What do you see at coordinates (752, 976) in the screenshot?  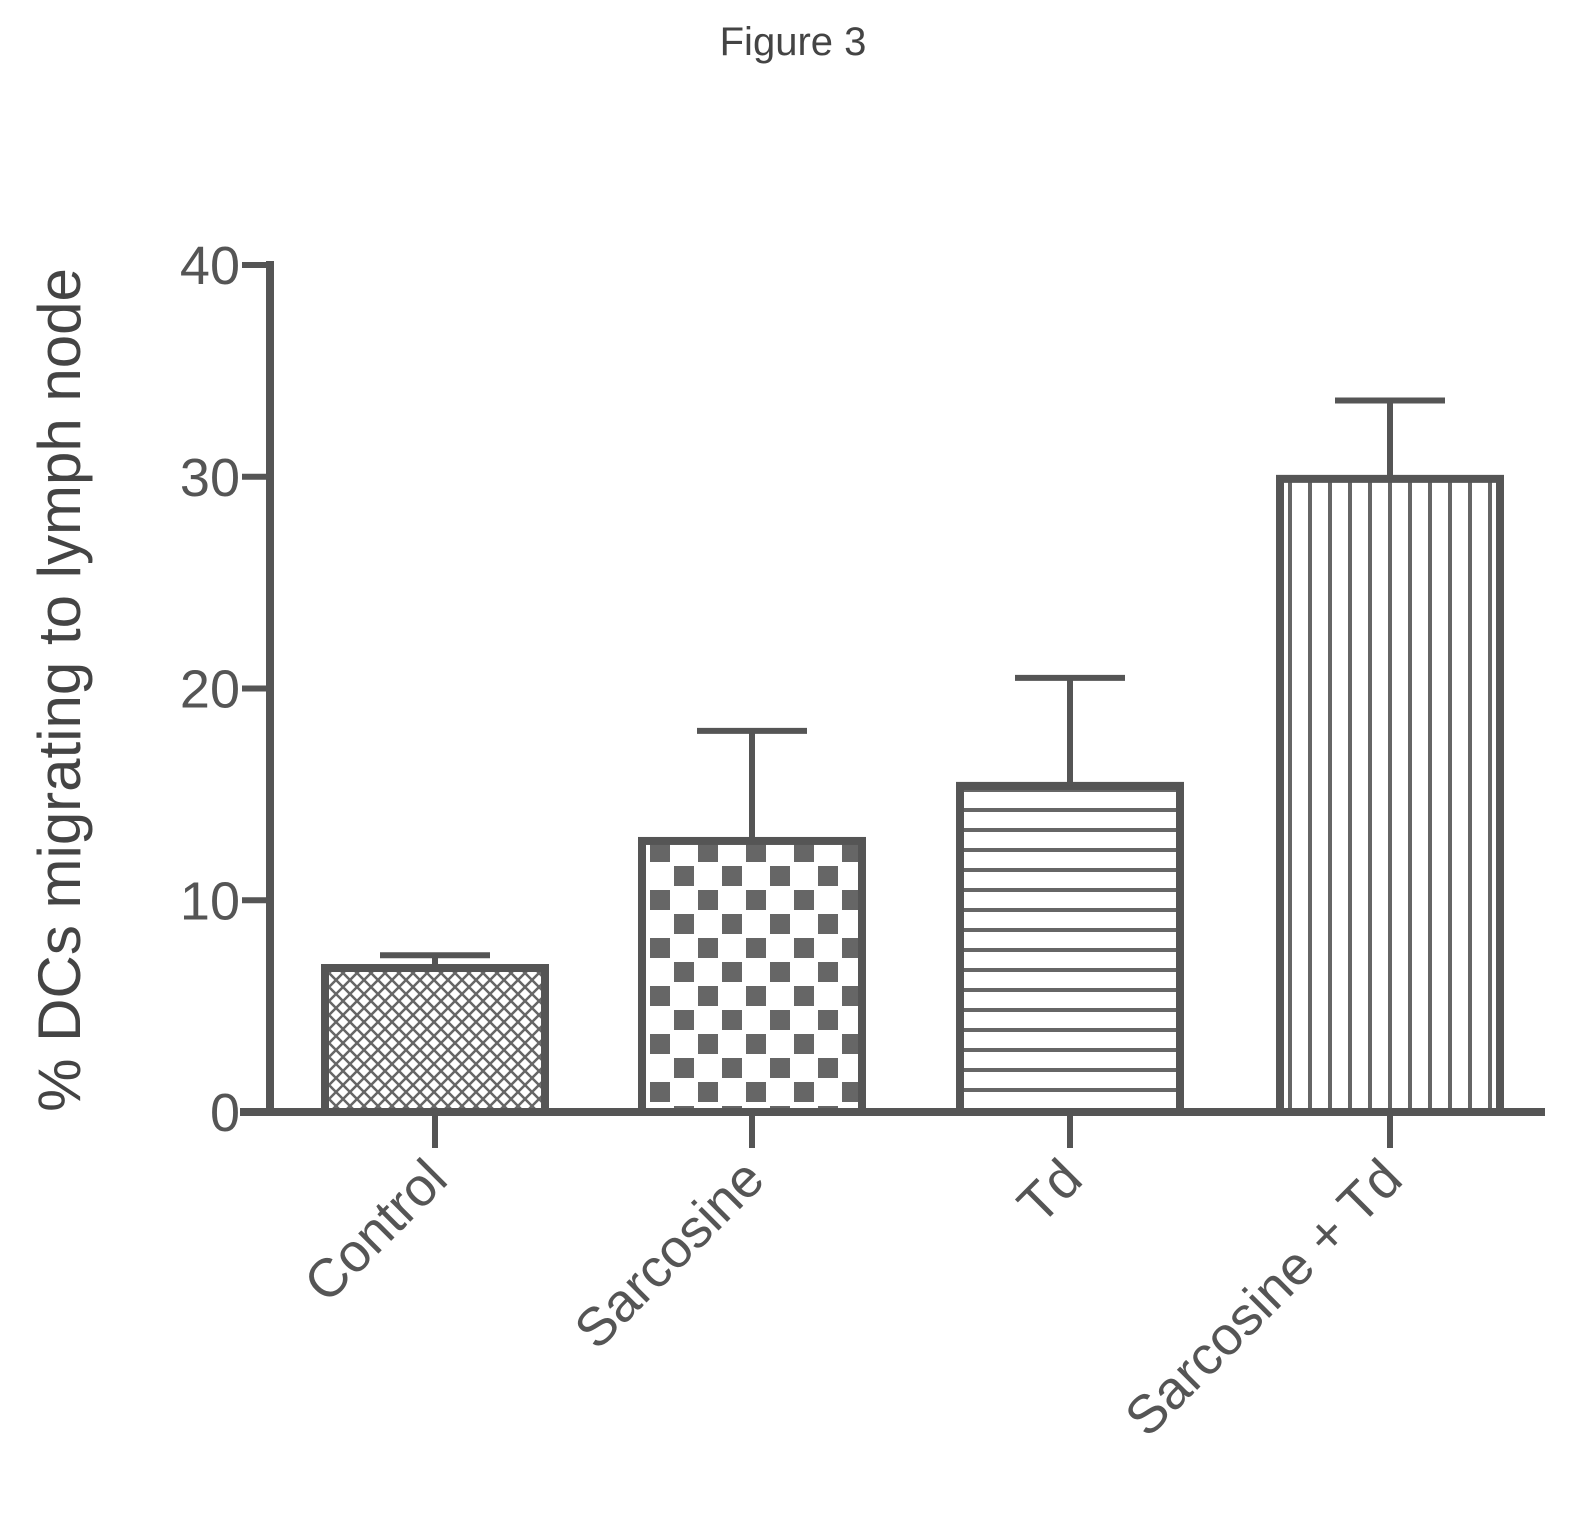 I see `bar-sarcosine` at bounding box center [752, 976].